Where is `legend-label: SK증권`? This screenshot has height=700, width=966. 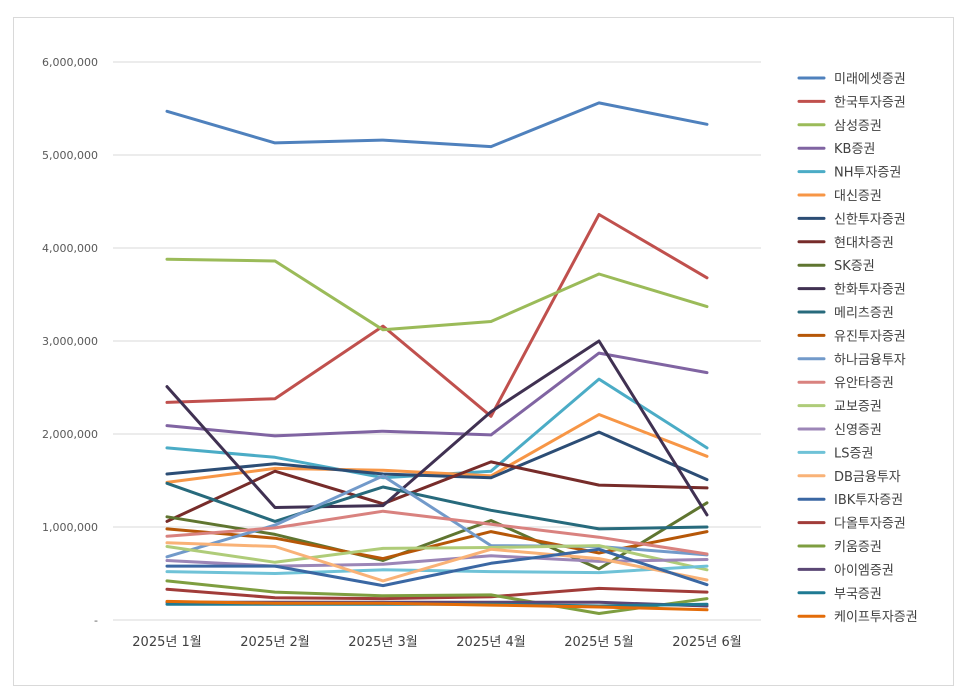
legend-label: SK증권 is located at coordinates (854, 266).